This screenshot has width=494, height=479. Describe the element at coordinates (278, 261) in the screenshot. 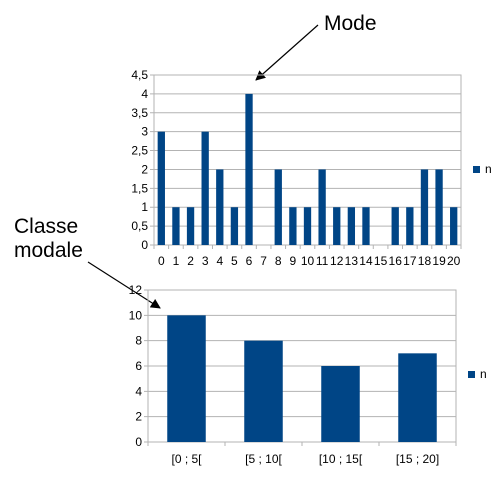

I see `chart1-x-tick-label: 8` at that location.